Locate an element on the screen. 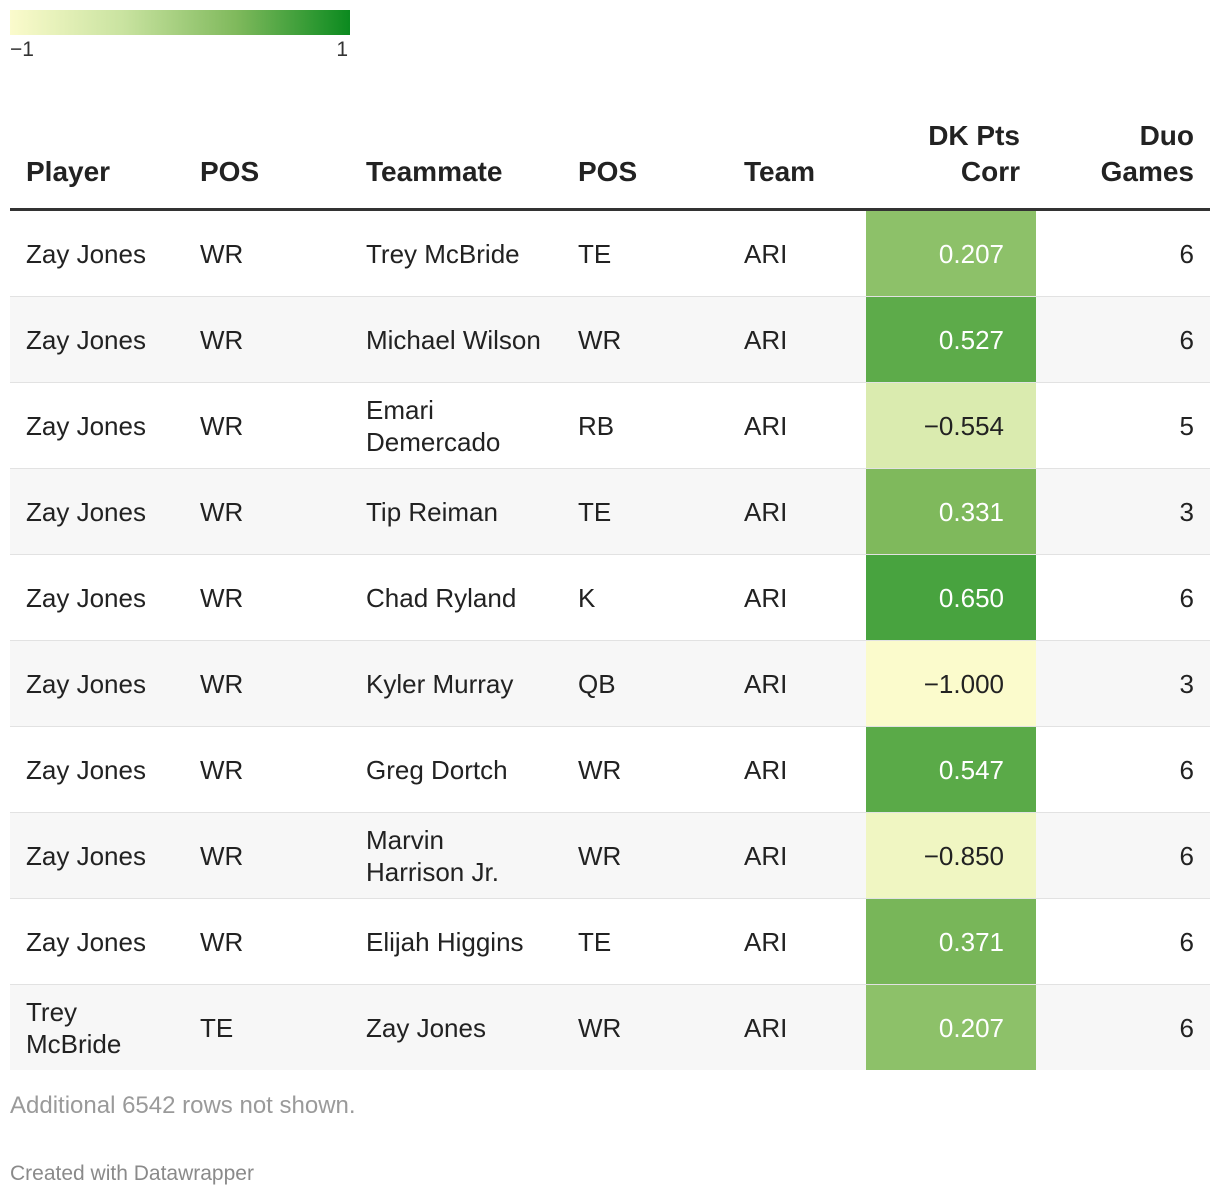  table-row: Zay Jones WR Chad Ryland K ARI 0.650 6 is located at coordinates (610, 597).